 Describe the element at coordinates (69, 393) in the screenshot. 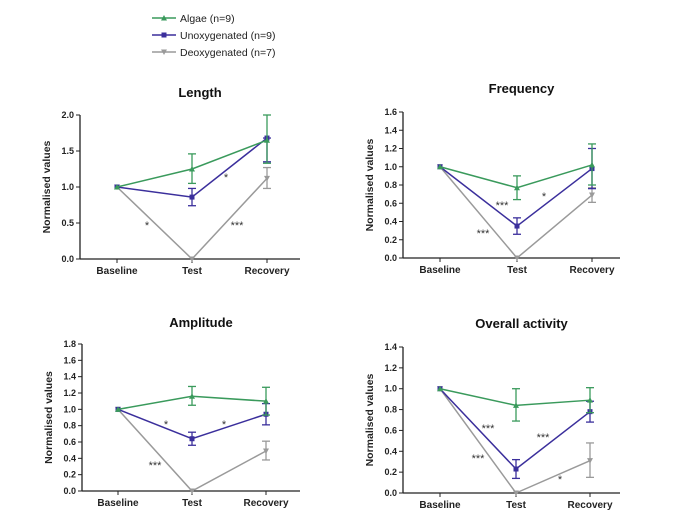

I see `y-tick-label: 1.2` at that location.